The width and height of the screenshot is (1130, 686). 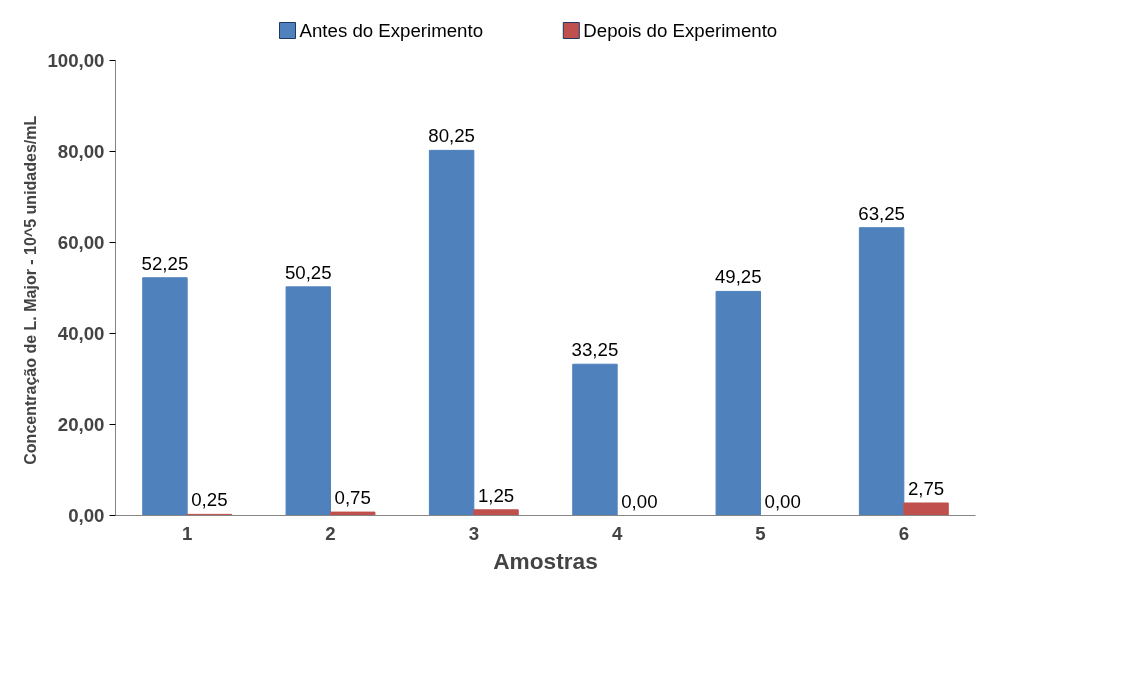 I want to click on y-axis-title: Concentração de L. Major - 10^5 unidades/mL, so click(x=31, y=290).